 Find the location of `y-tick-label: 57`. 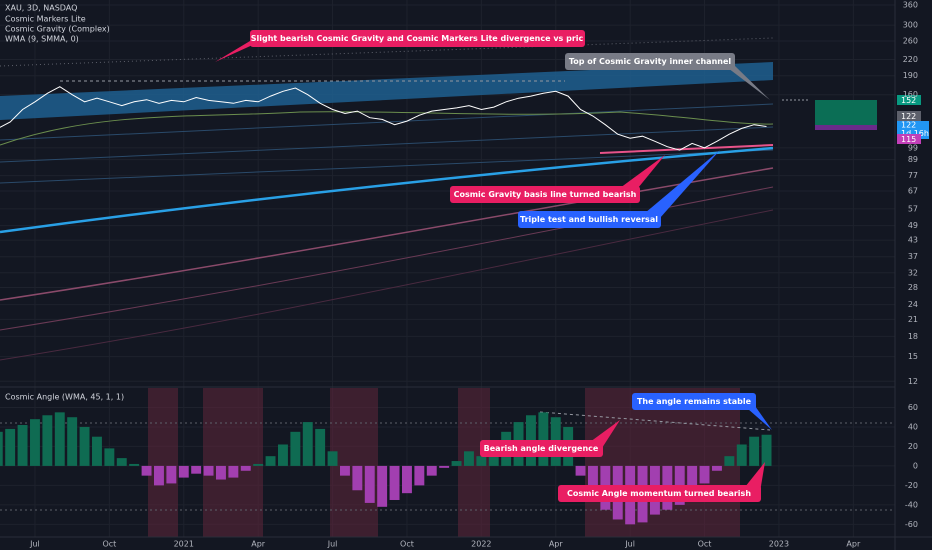

y-tick-label: 57 is located at coordinates (913, 208).